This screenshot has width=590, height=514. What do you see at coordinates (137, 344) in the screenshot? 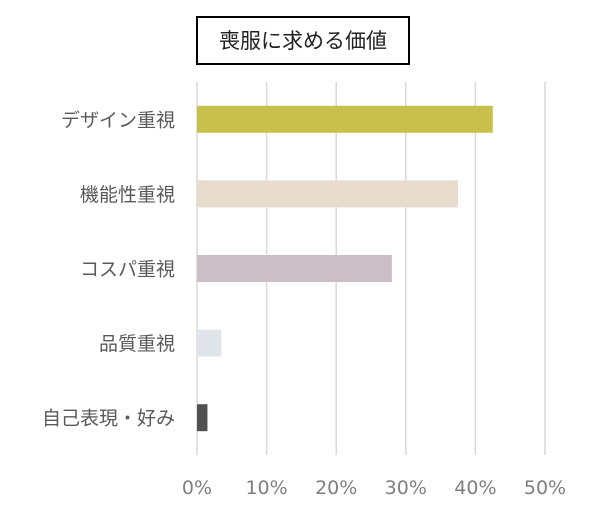
I see `category-label-4: 品質重視` at bounding box center [137, 344].